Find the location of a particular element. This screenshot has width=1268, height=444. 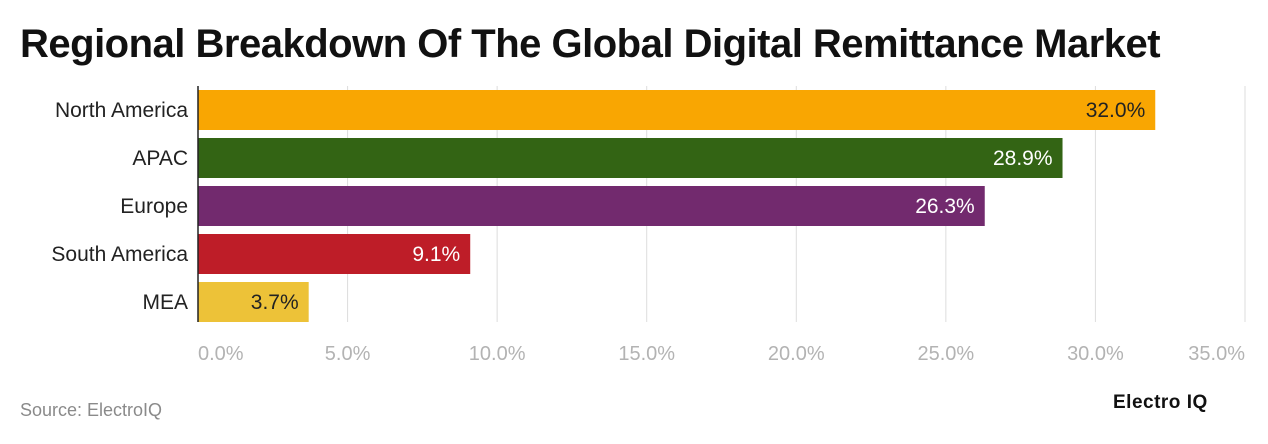

x-tick-label: 10.0% is located at coordinates (497, 354).